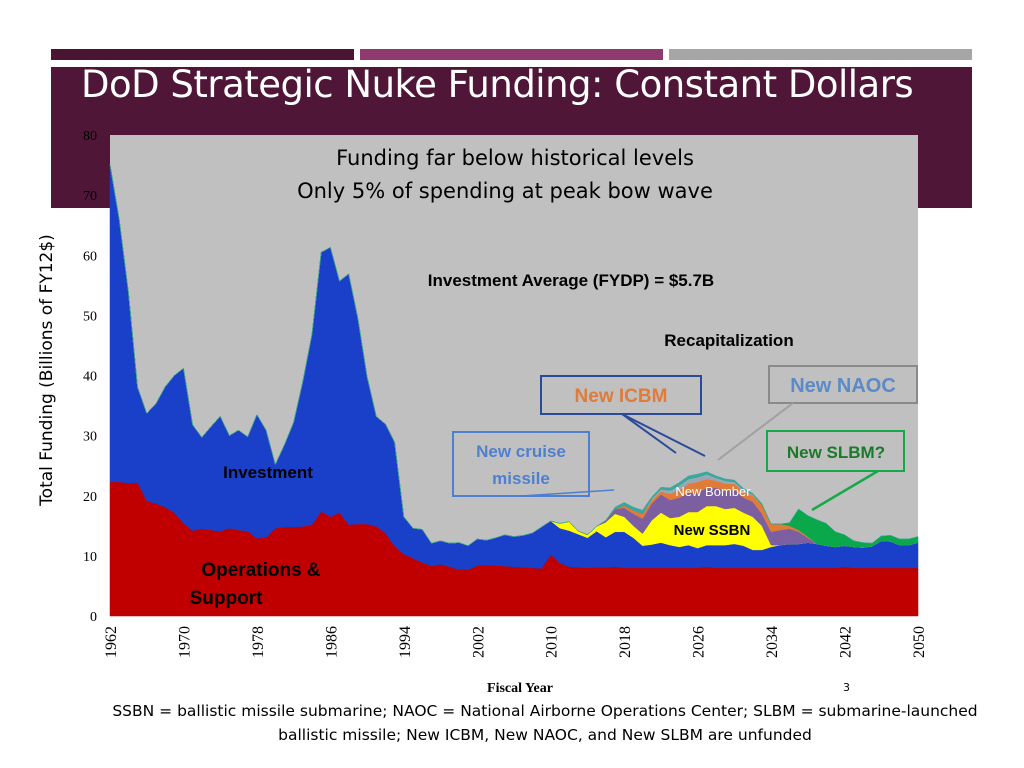  Describe the element at coordinates (90, 557) in the screenshot. I see `y-tick-label: 10` at that location.